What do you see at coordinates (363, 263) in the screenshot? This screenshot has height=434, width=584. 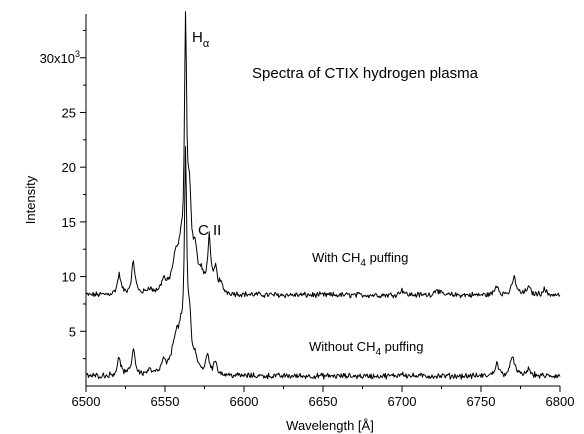 I see `with-ch4-subscript: 4` at bounding box center [363, 263].